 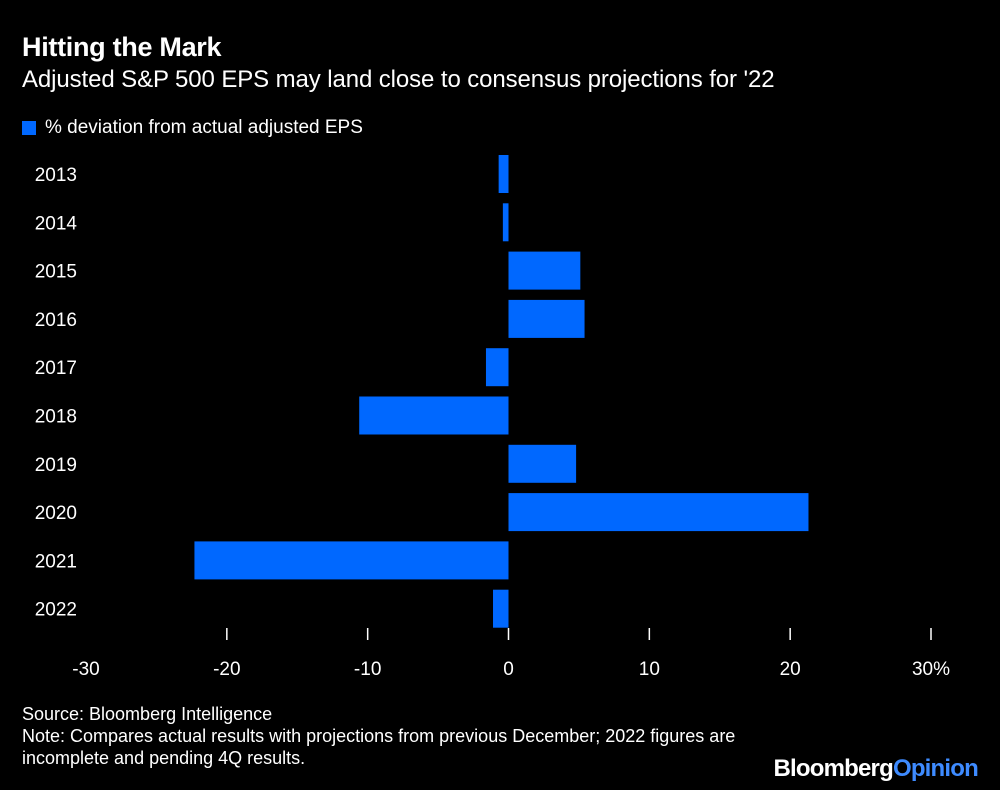 I want to click on legend-label: % deviation from actual adjusted EPS, so click(x=204, y=127).